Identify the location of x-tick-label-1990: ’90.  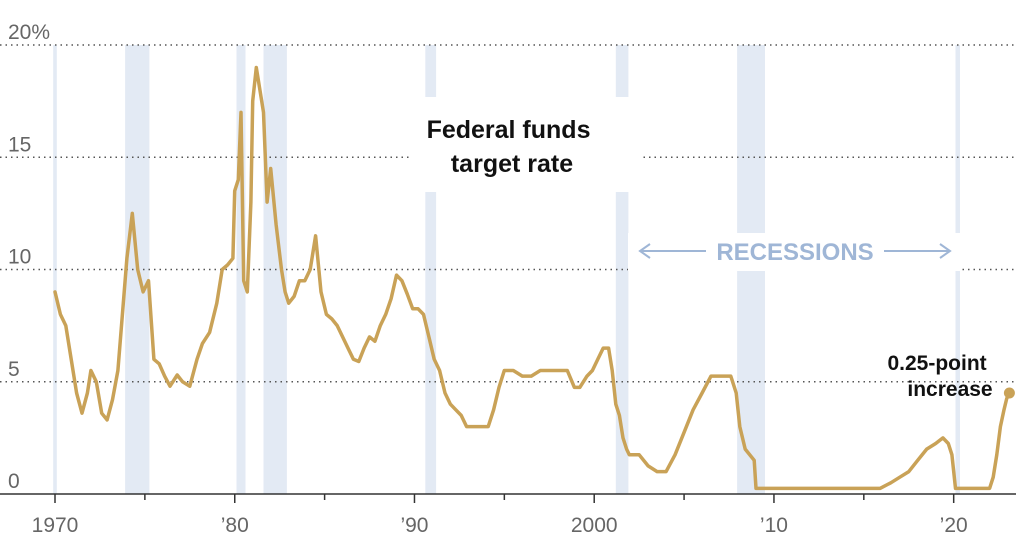
(414, 525).